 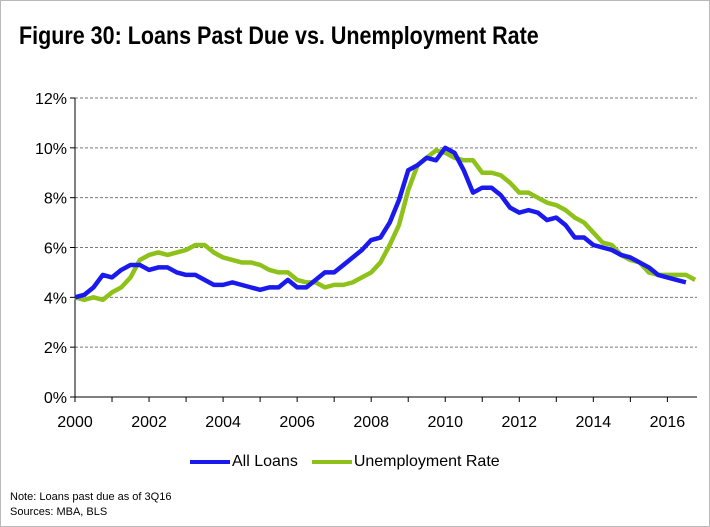 I want to click on xtick-label: 2014, so click(x=594, y=422).